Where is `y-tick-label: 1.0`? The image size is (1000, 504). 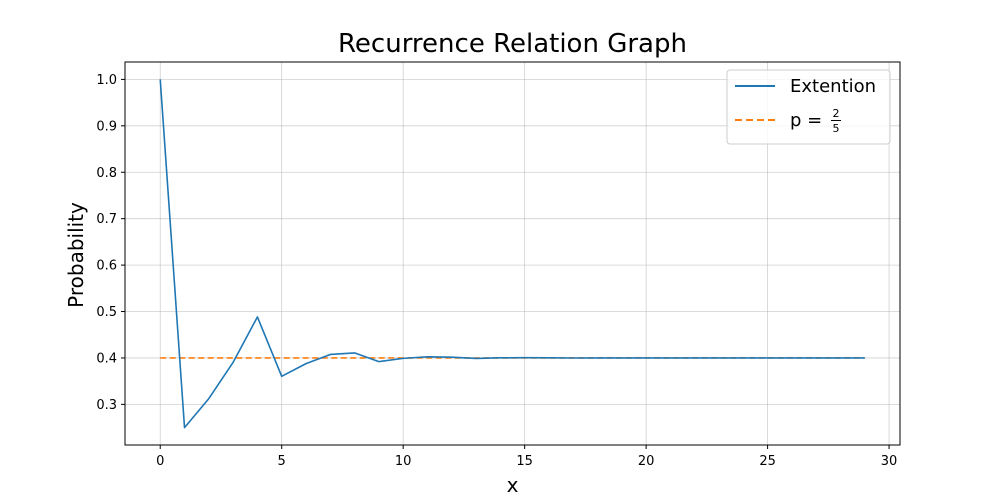 y-tick-label: 1.0 is located at coordinates (106, 80).